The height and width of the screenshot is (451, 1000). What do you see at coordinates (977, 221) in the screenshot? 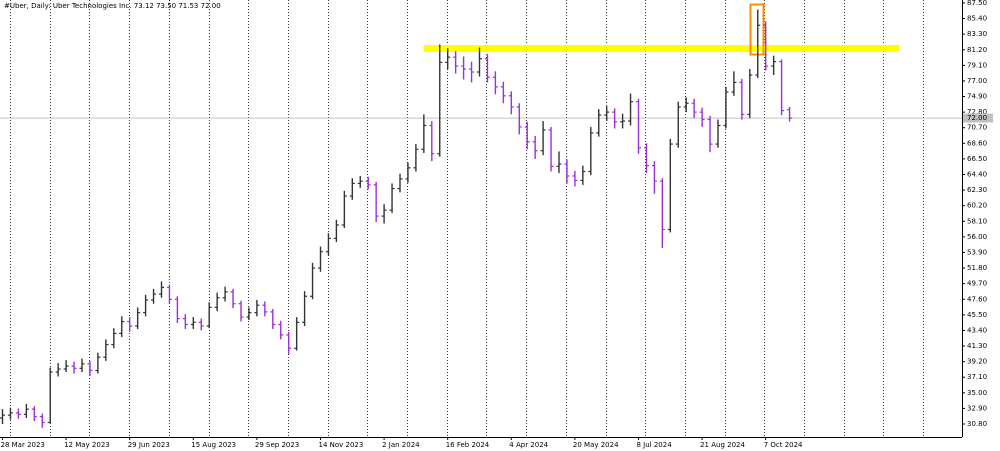
I see `y-tick-label: 58.10` at bounding box center [977, 221].